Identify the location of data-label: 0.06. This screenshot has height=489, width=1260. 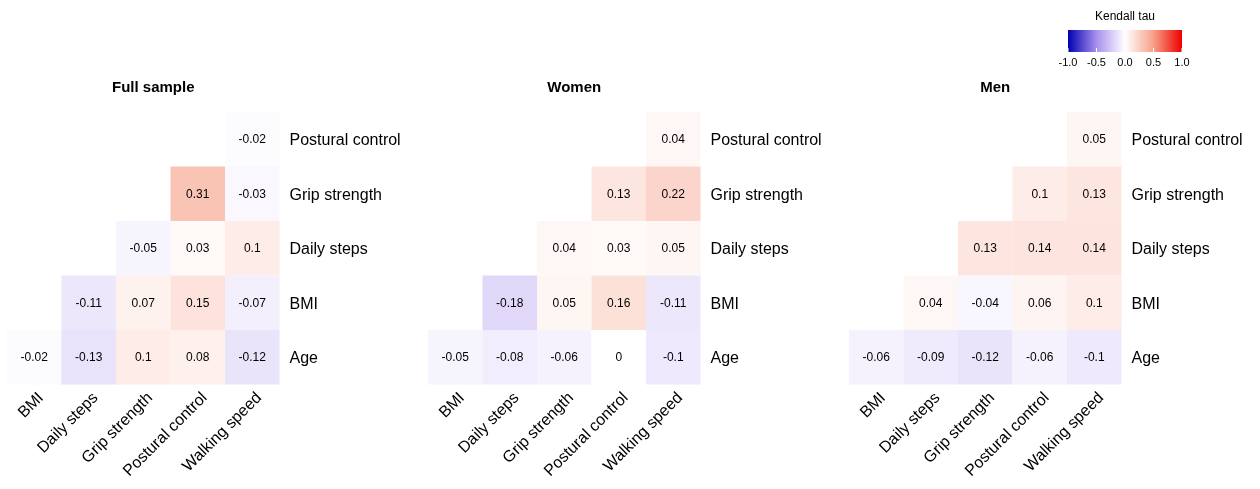
(1040, 302).